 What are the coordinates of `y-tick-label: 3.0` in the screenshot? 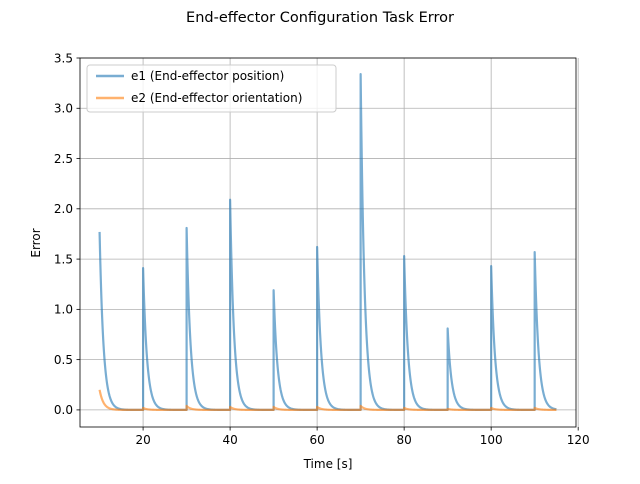 It's located at (63, 109).